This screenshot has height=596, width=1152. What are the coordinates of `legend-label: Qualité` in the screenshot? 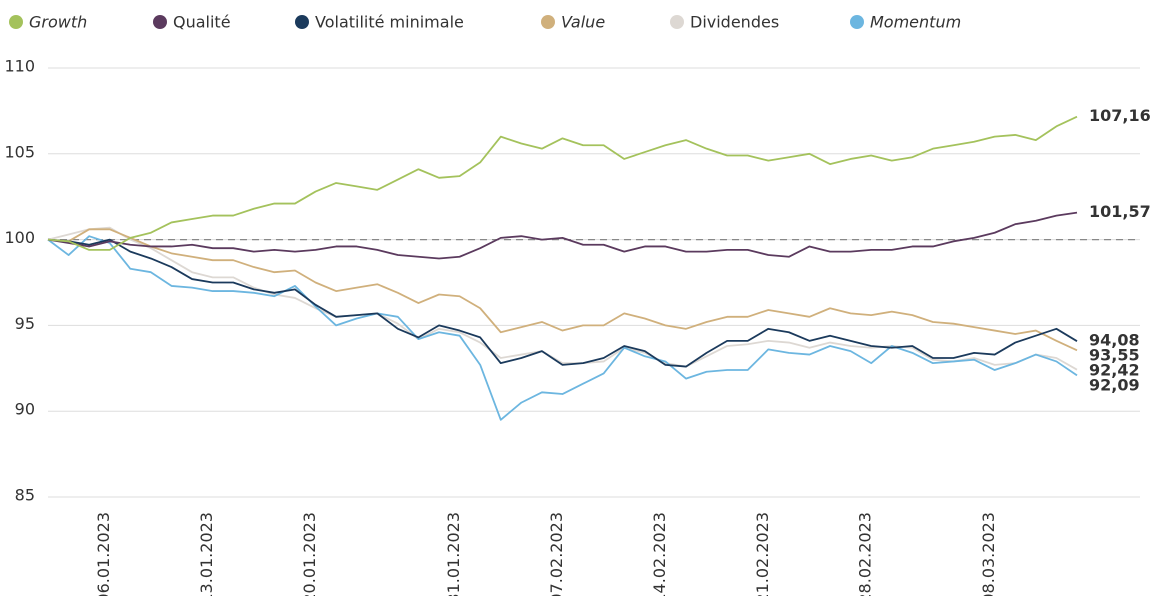 It's located at (202, 22).